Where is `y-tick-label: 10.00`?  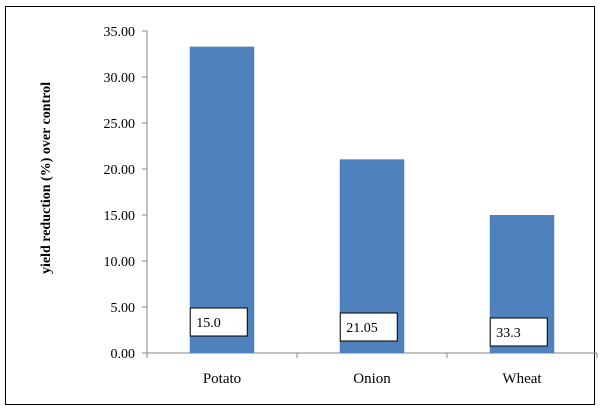 y-tick-label: 10.00 is located at coordinates (120, 262).